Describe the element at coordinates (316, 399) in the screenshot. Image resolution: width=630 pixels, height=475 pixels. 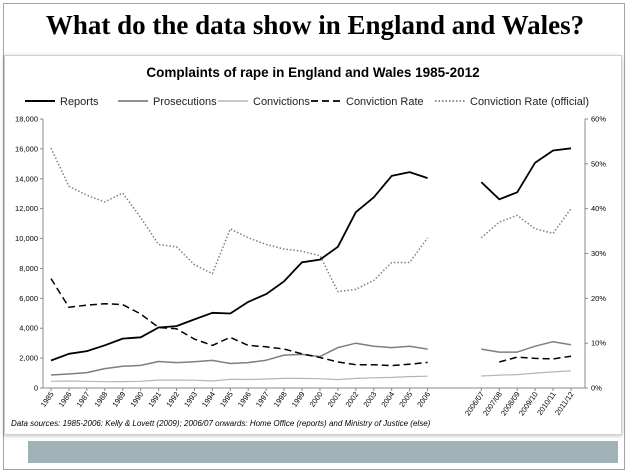
I see `x-tick-label: 2000` at that location.